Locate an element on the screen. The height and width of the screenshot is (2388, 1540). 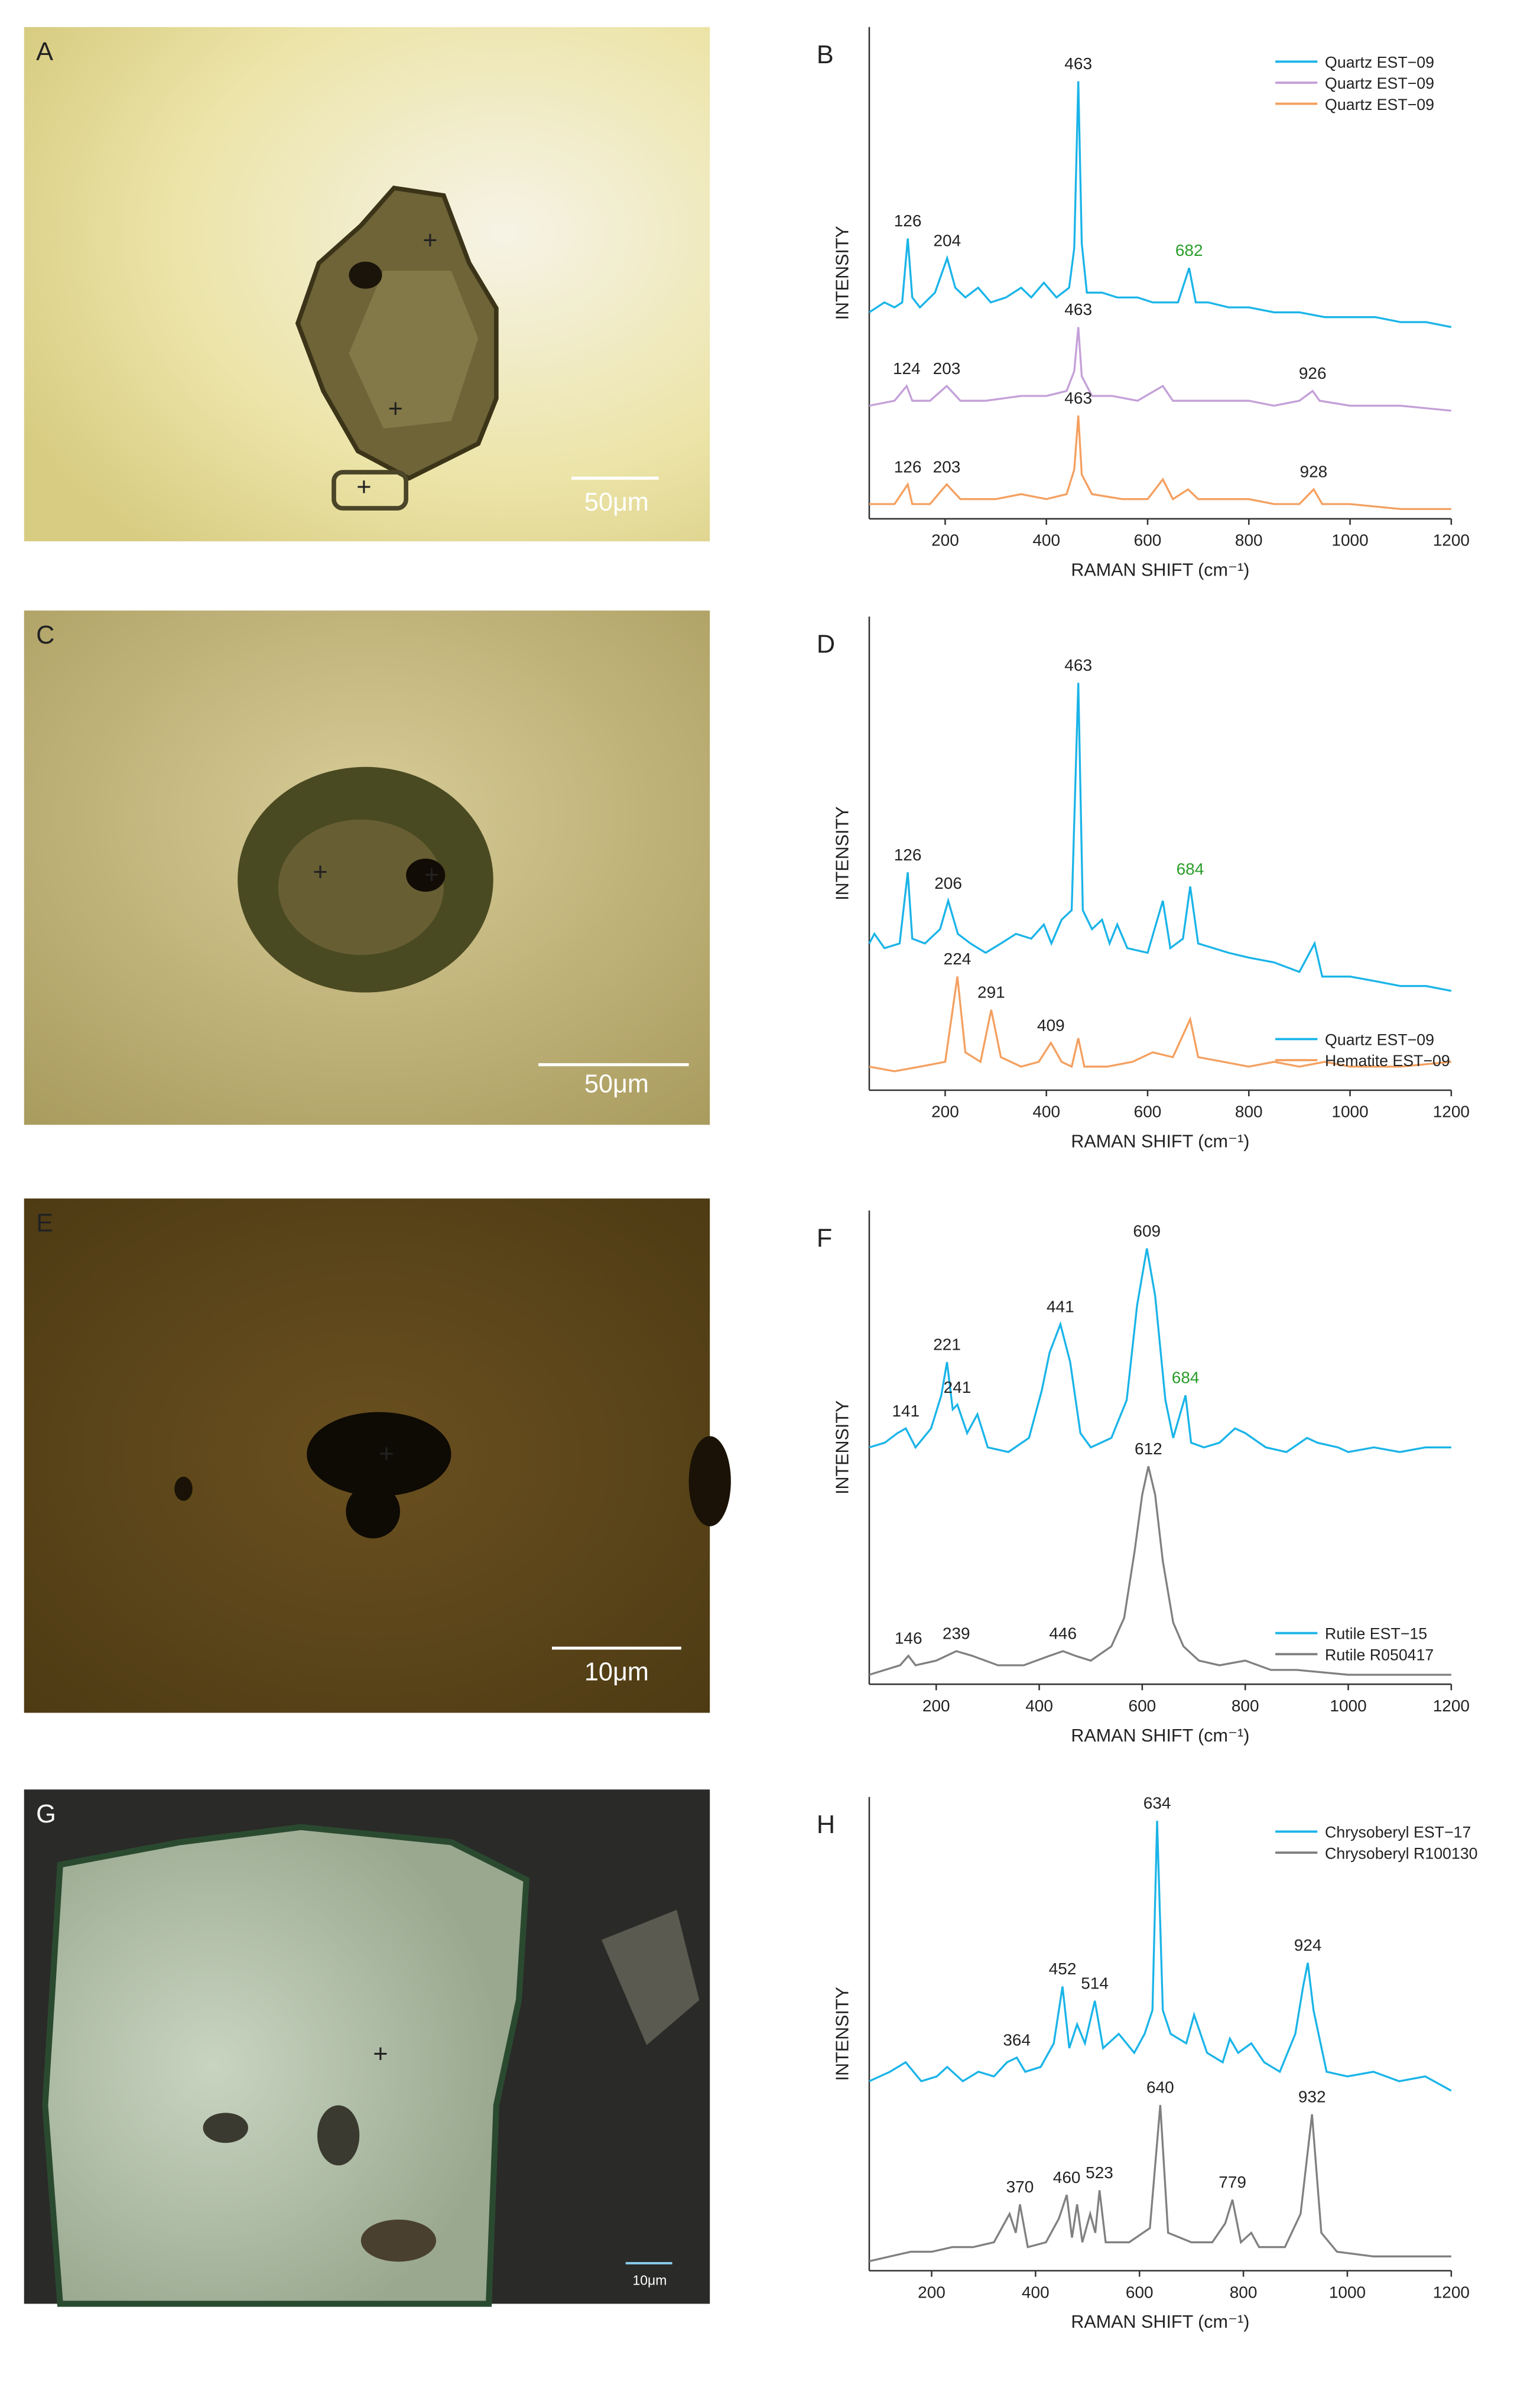
peak-label: 779 is located at coordinates (1232, 2182).